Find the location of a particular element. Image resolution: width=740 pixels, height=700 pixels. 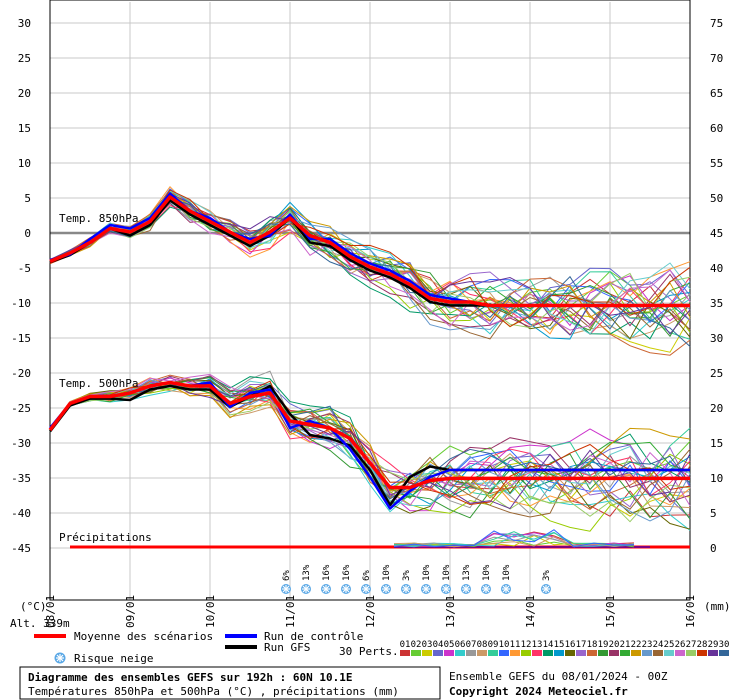

pert-label-06: 06 is located at coordinates (460, 645).